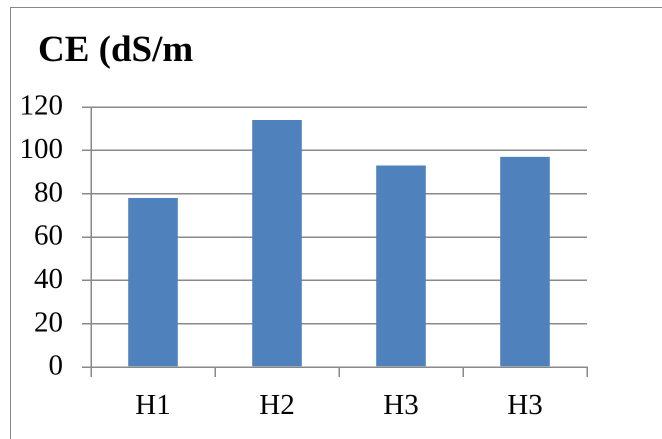 The image size is (662, 439). Describe the element at coordinates (48, 236) in the screenshot. I see `y-tick-label: 60` at that location.